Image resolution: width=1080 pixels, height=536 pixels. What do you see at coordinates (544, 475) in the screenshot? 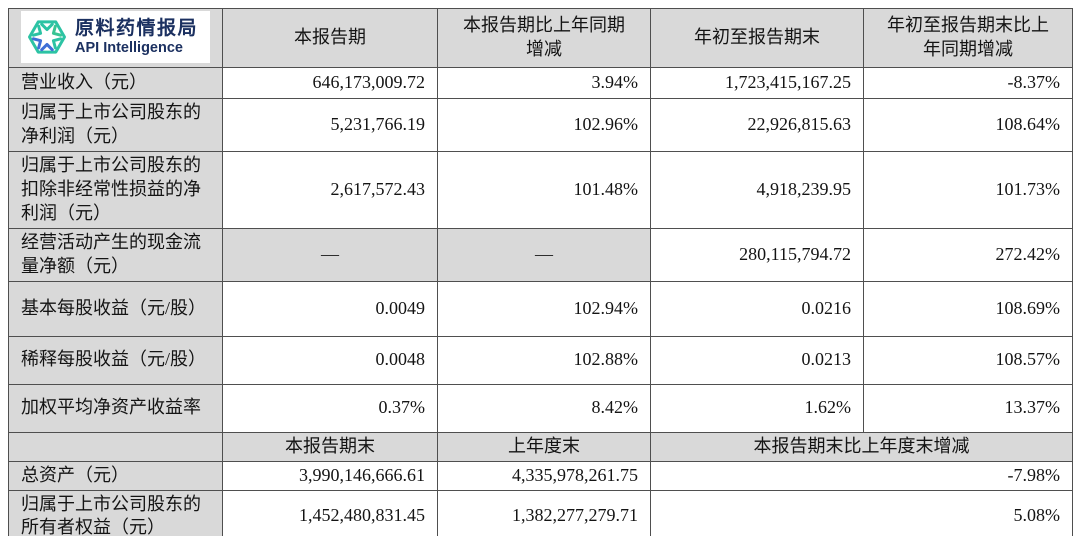
I see `value-end-of-prior-year: 4,335,978,261.75` at bounding box center [544, 475].